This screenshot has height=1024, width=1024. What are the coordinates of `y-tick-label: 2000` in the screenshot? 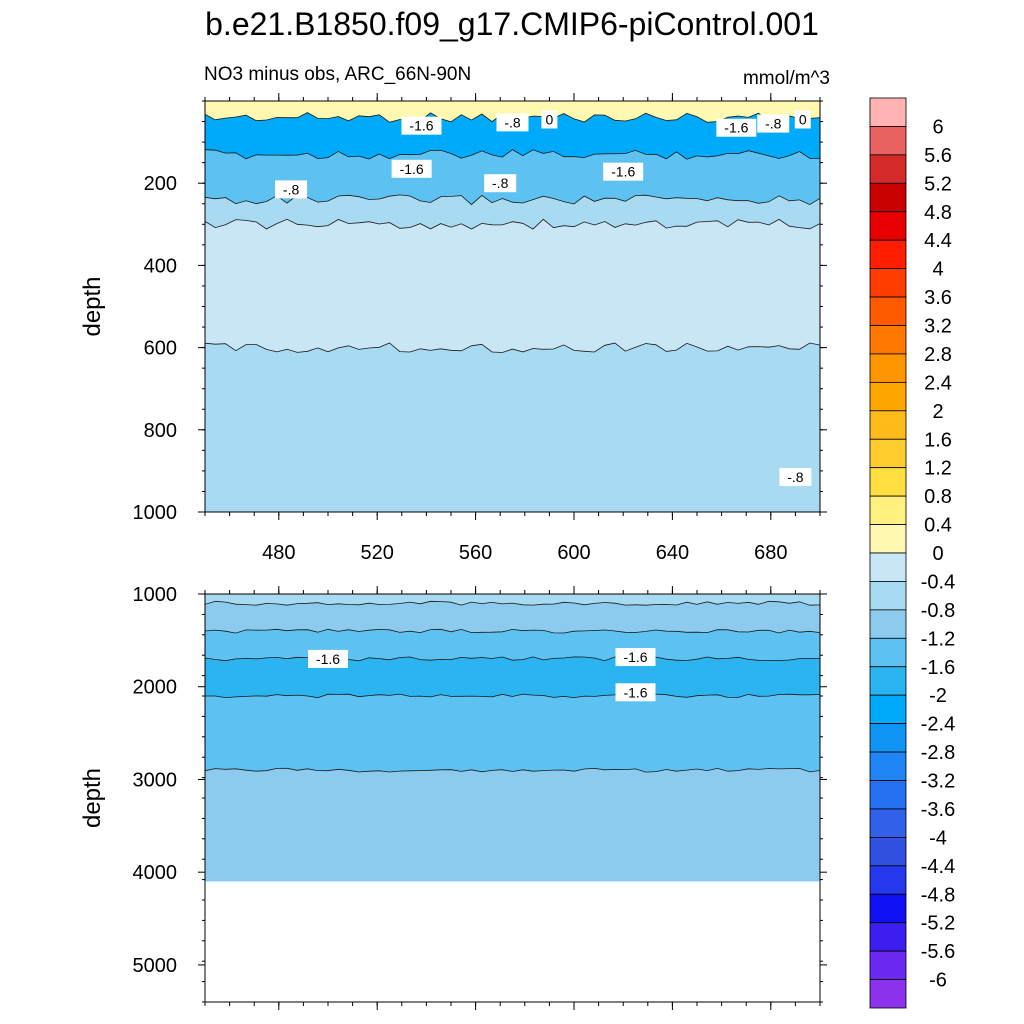 It's located at (155, 688).